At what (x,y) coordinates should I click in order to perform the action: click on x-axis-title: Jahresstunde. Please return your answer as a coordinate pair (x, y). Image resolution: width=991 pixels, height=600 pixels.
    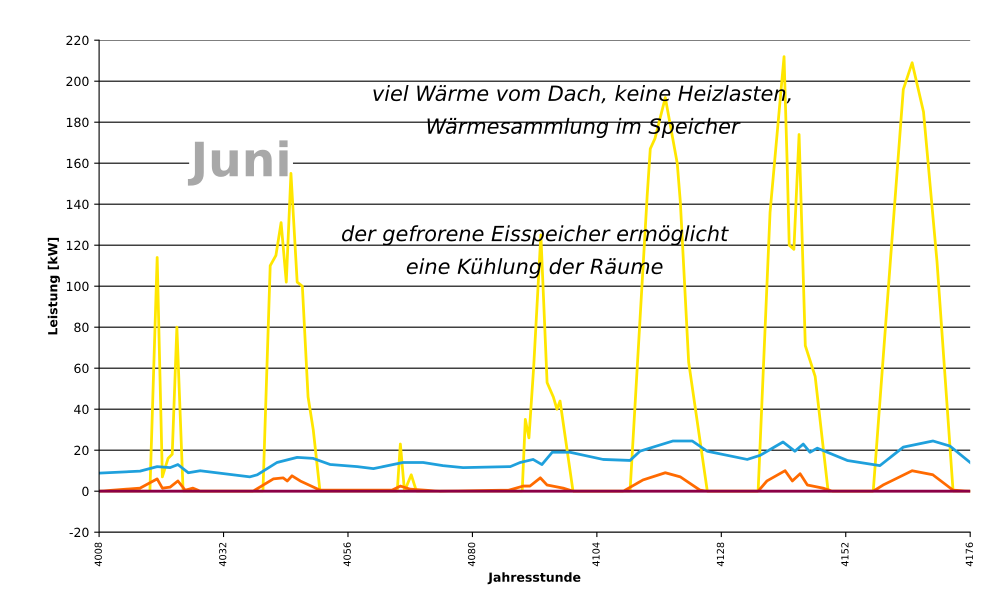
    Looking at the image, I should click on (534, 578).